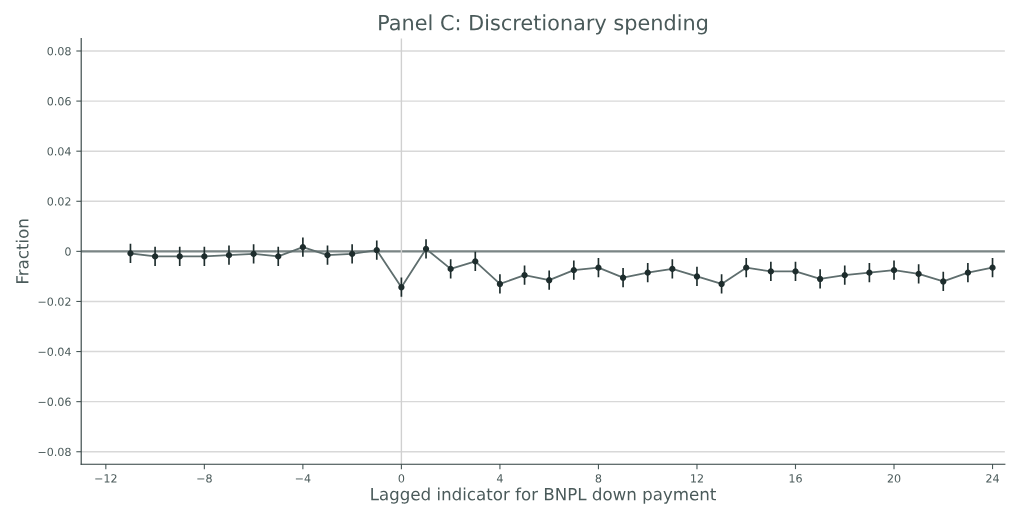 The height and width of the screenshot is (513, 1015). What do you see at coordinates (894, 478) in the screenshot?
I see `x-tick-label: 20` at bounding box center [894, 478].